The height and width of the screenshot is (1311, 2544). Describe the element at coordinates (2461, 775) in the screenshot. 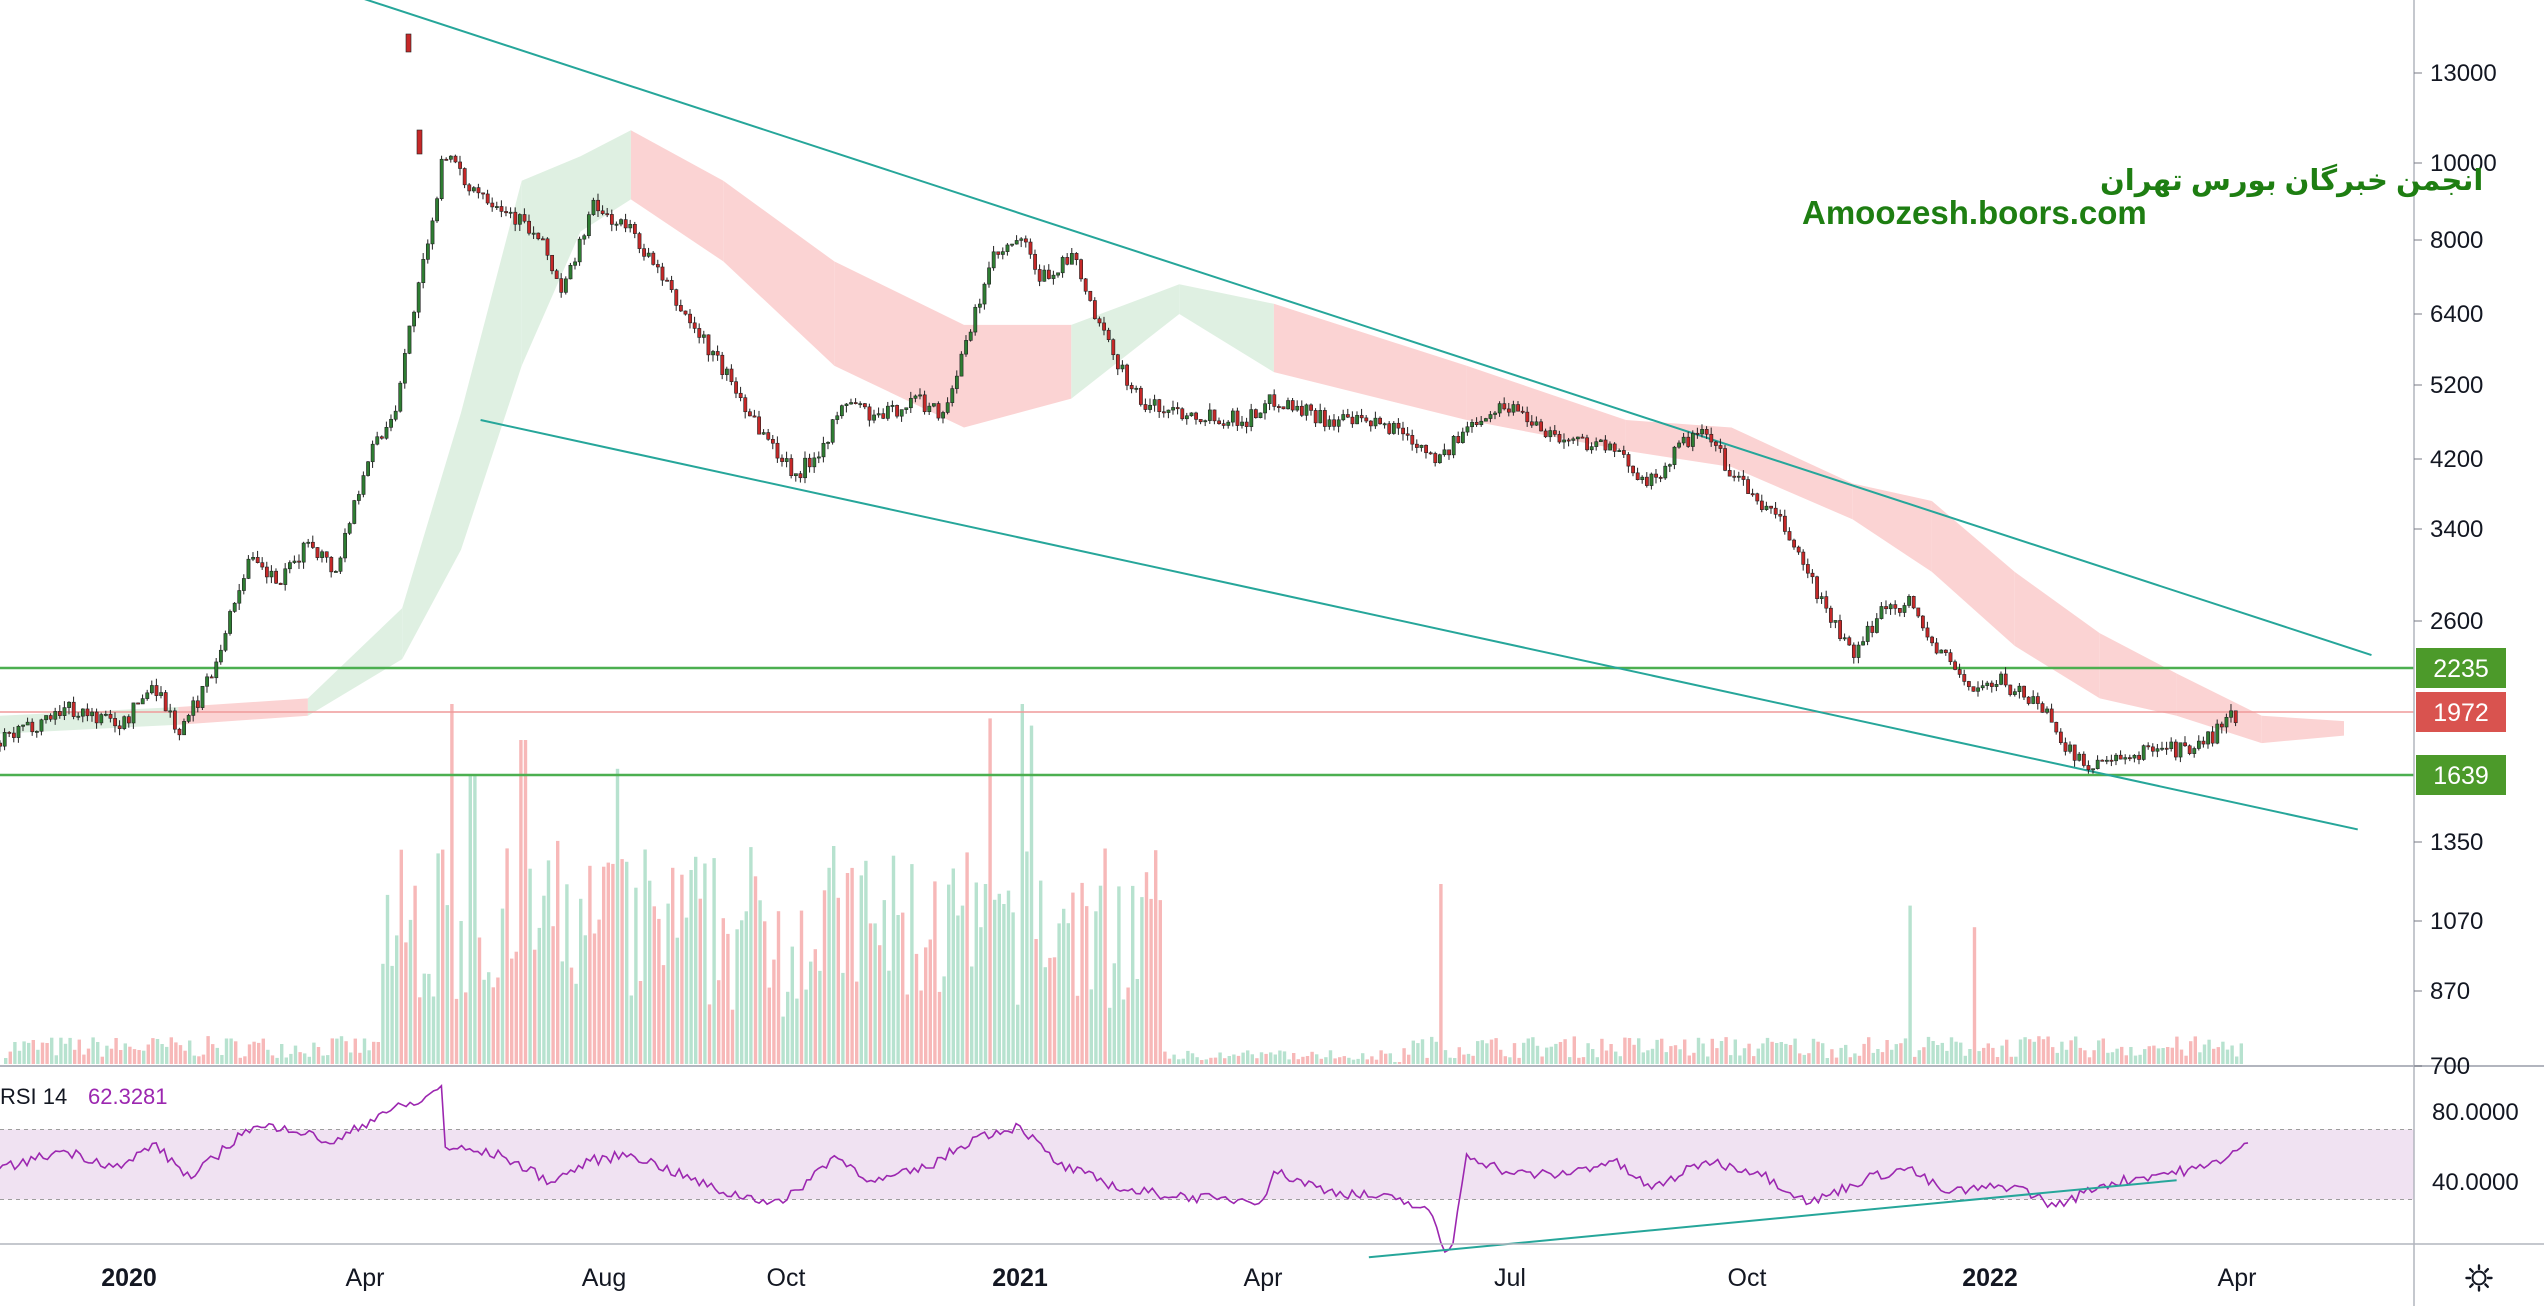

I see `support-price-label` at that location.